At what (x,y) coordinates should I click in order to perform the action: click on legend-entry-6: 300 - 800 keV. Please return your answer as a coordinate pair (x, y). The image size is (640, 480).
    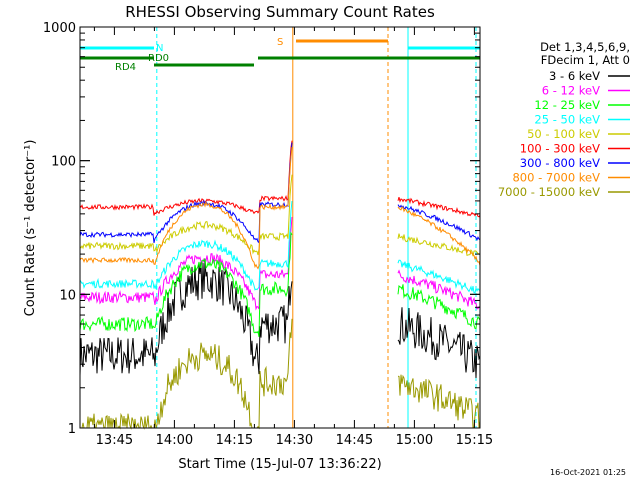
    Looking at the image, I should click on (560, 163).